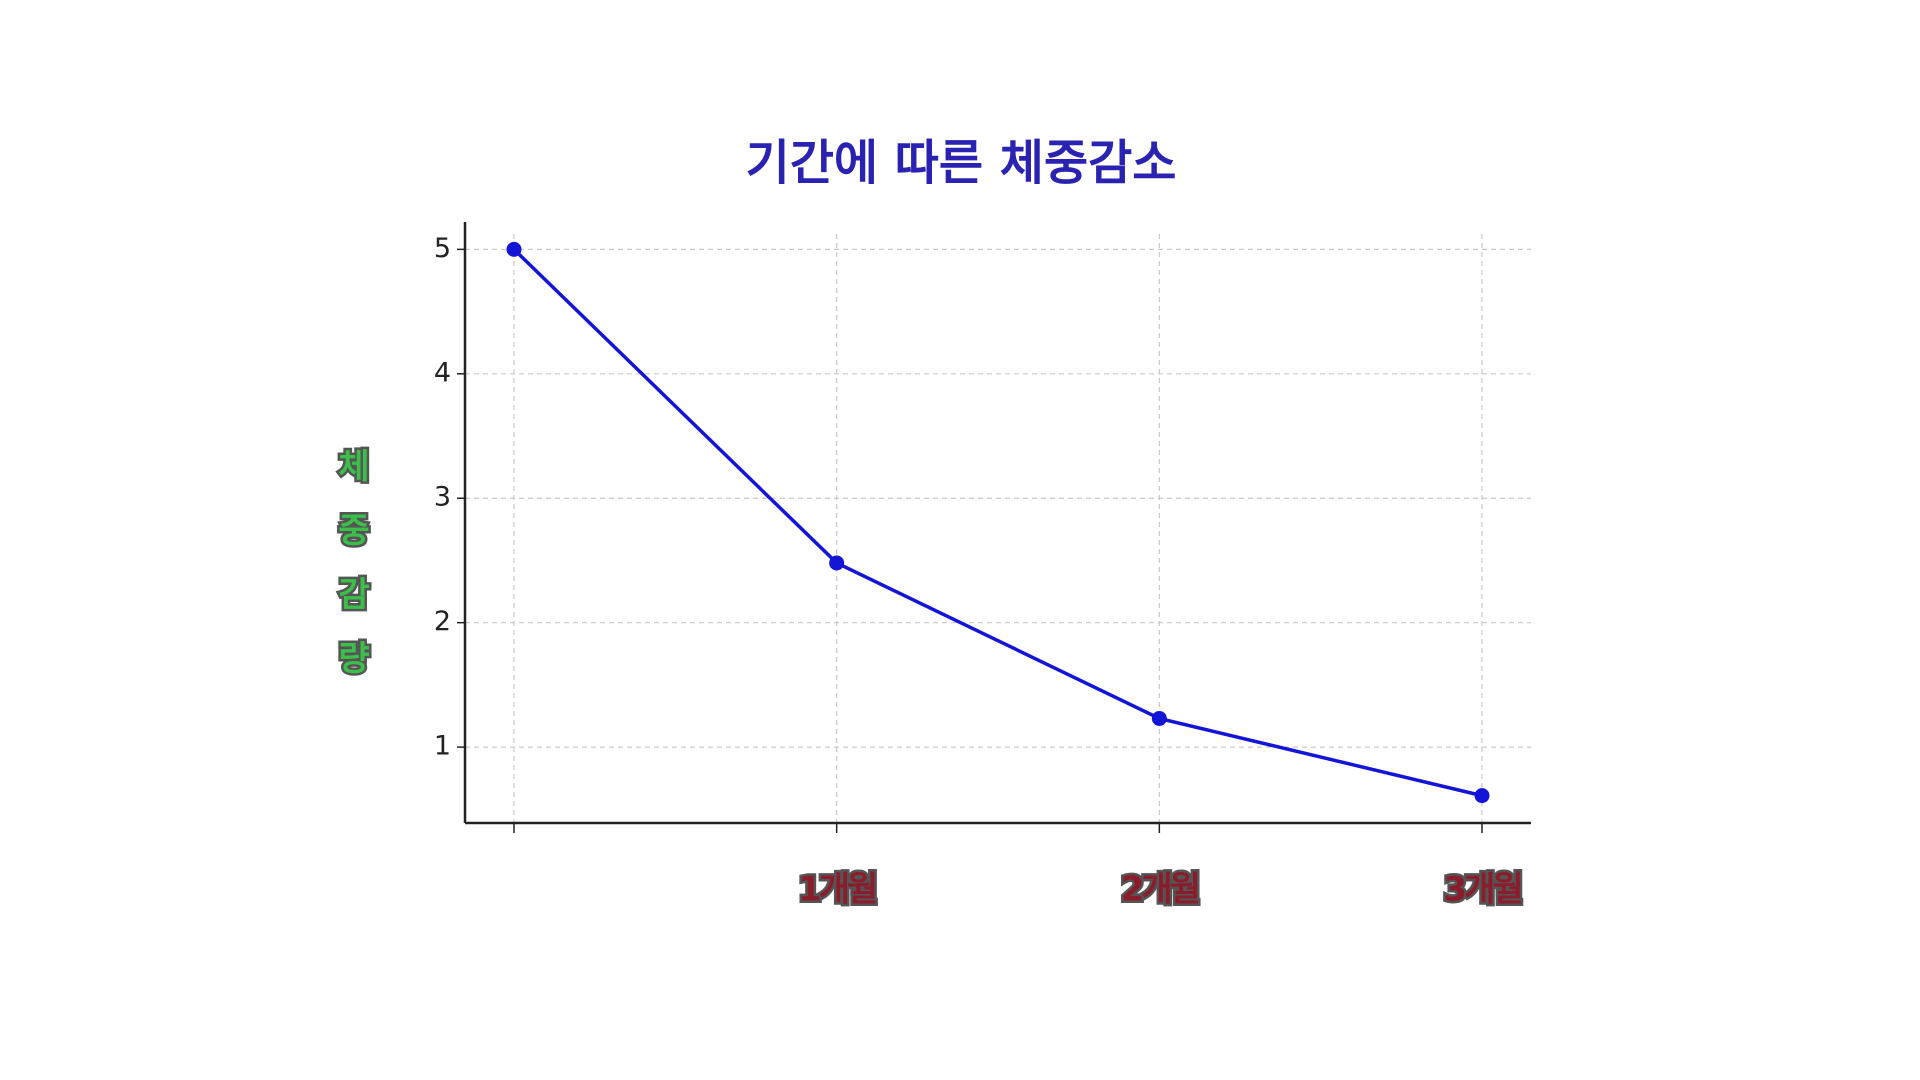  What do you see at coordinates (442, 248) in the screenshot?
I see `y-tick-label: 5` at bounding box center [442, 248].